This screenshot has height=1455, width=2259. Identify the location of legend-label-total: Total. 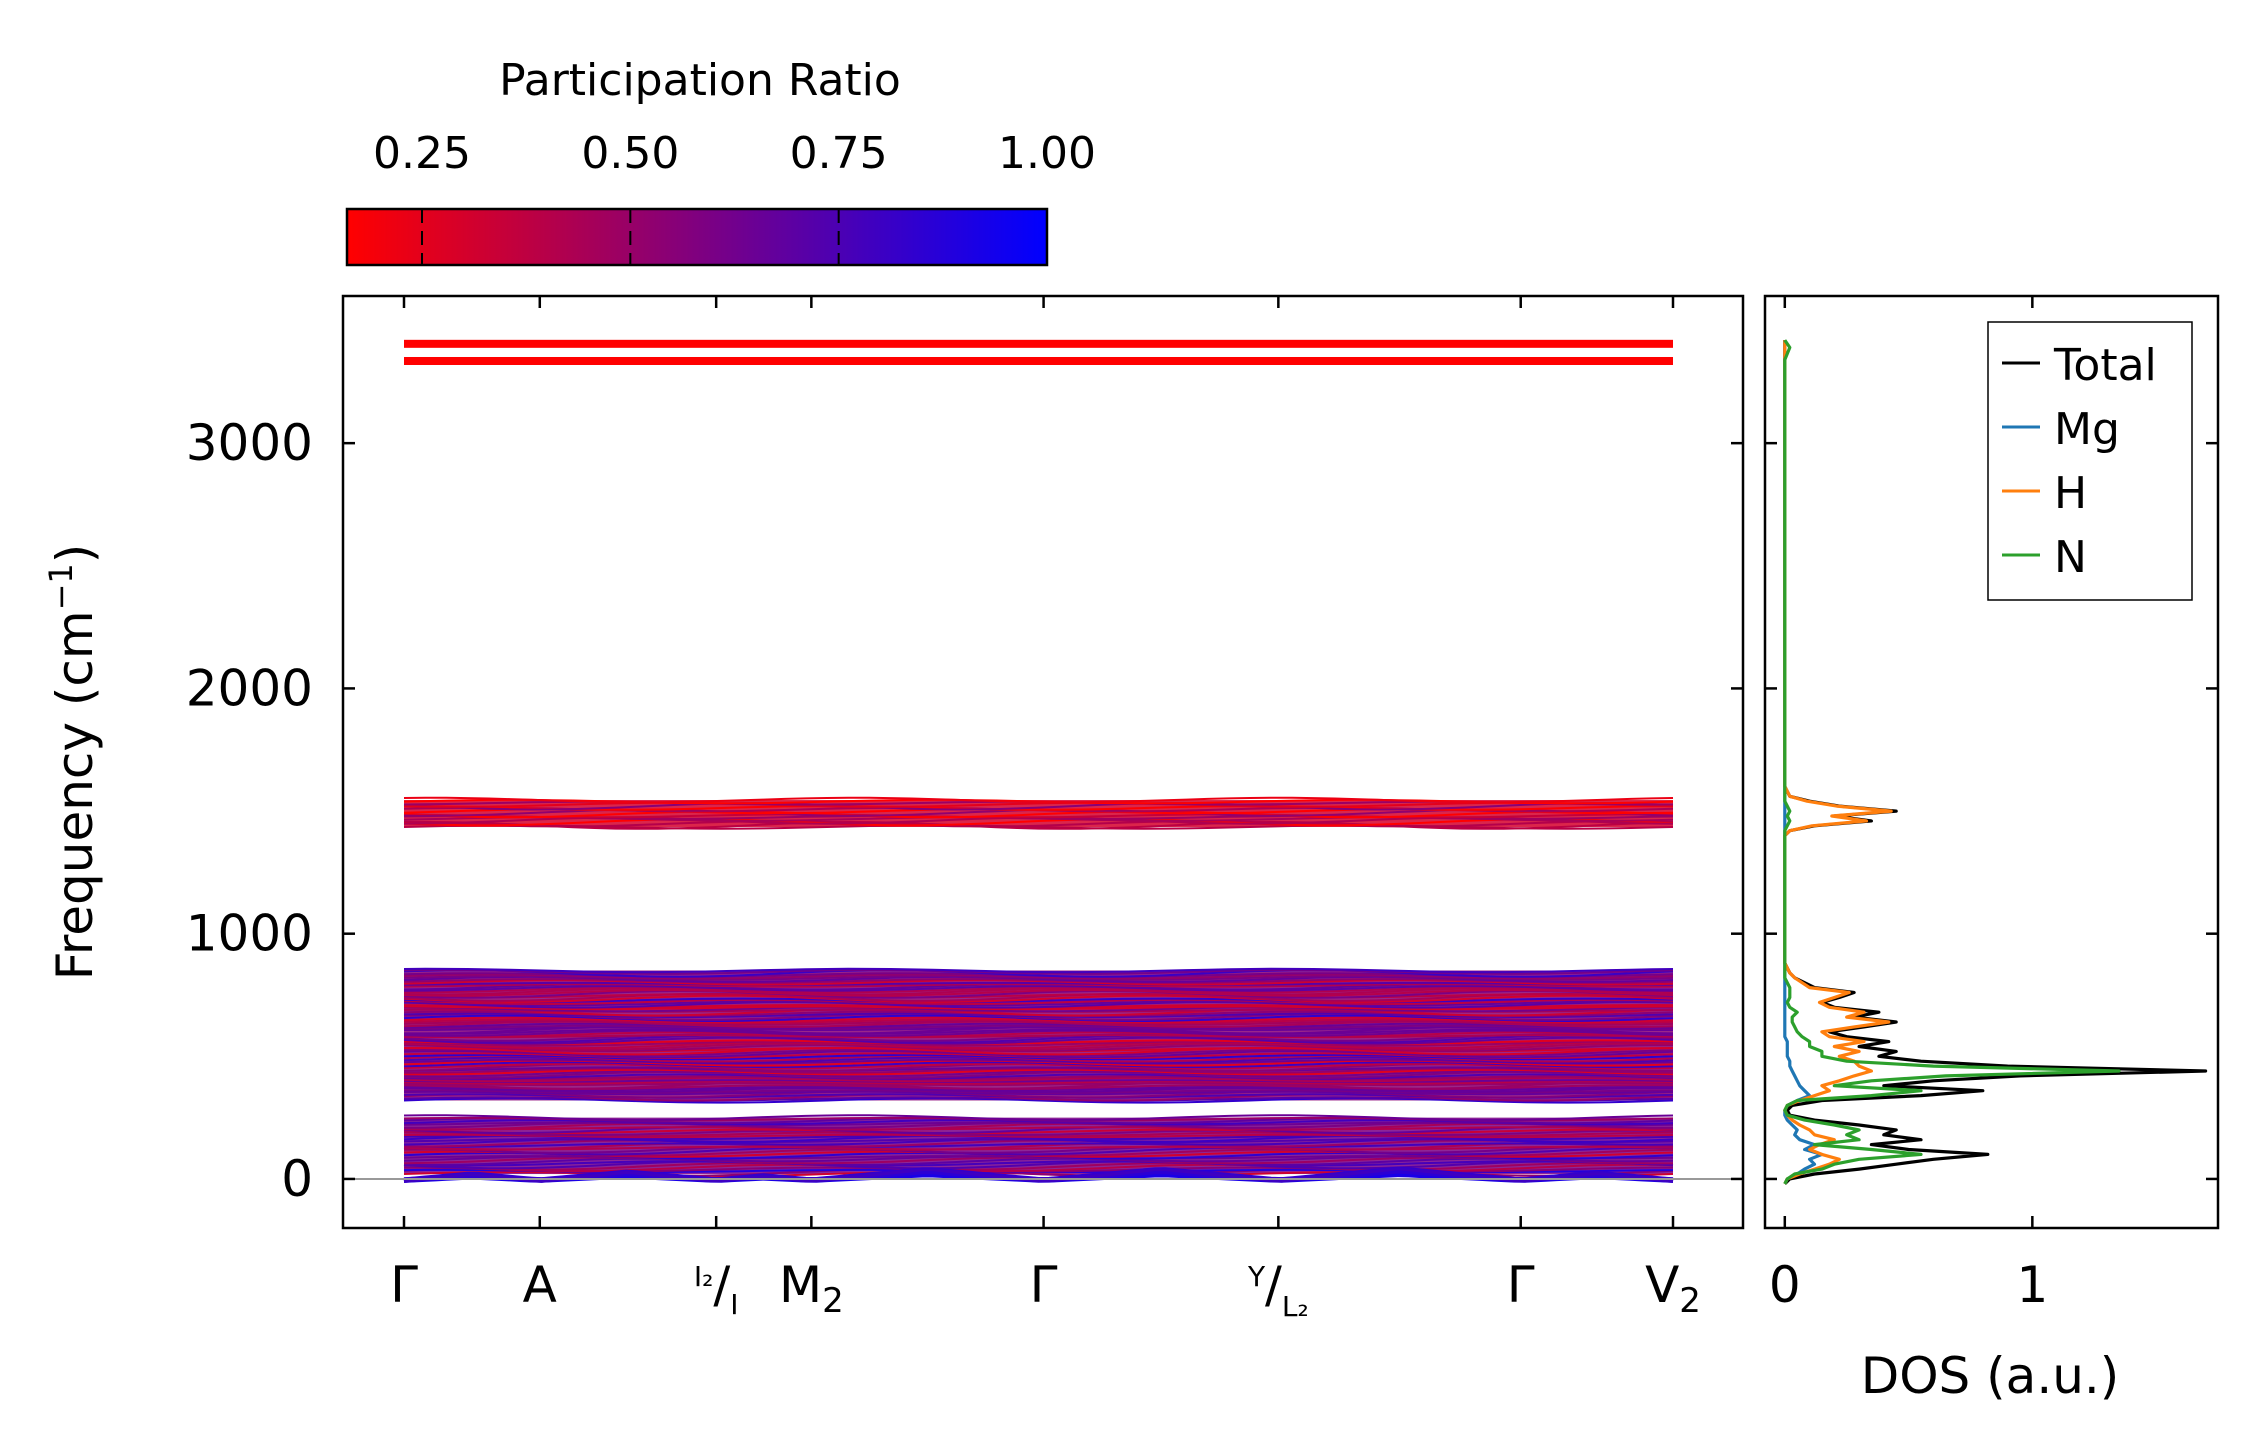
(2105, 365).